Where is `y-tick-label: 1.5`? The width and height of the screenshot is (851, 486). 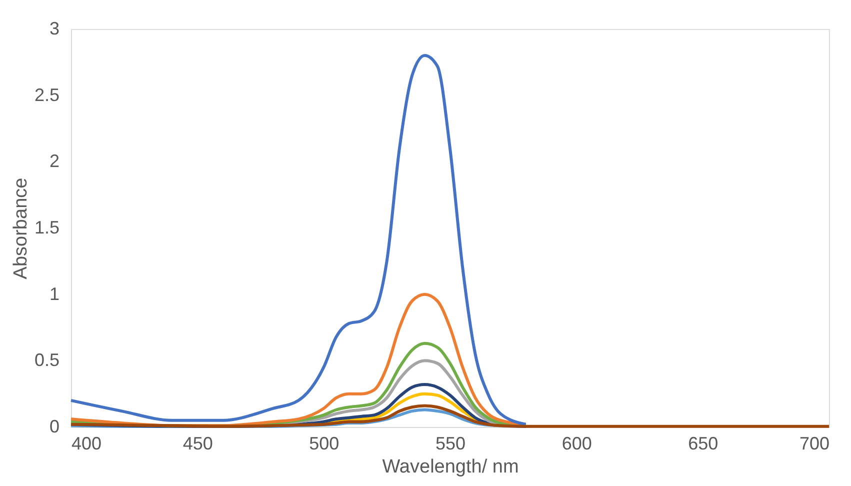 y-tick-label: 1.5 is located at coordinates (47, 228).